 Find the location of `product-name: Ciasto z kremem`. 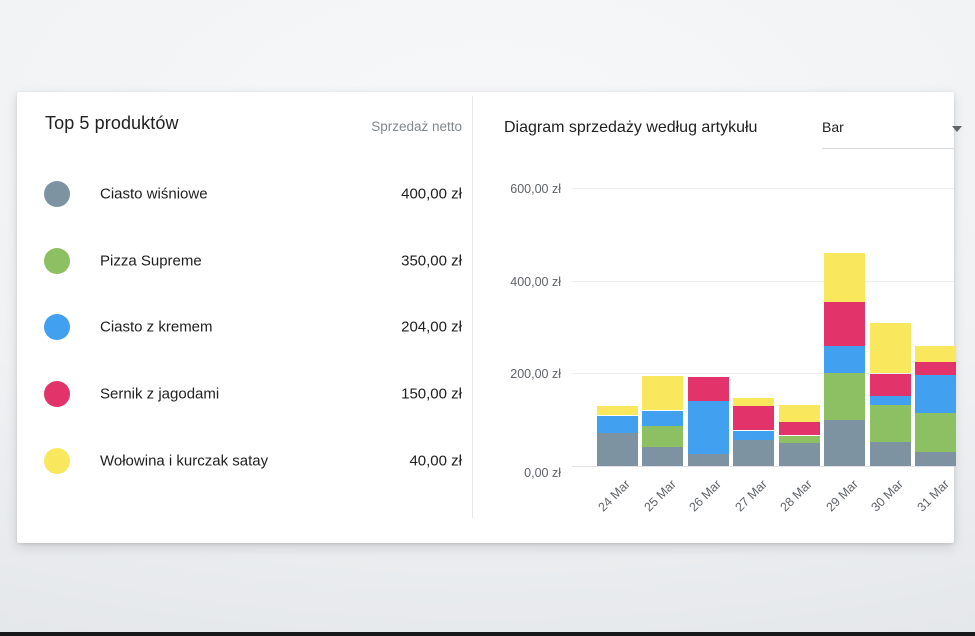

product-name: Ciasto z kremem is located at coordinates (156, 327).